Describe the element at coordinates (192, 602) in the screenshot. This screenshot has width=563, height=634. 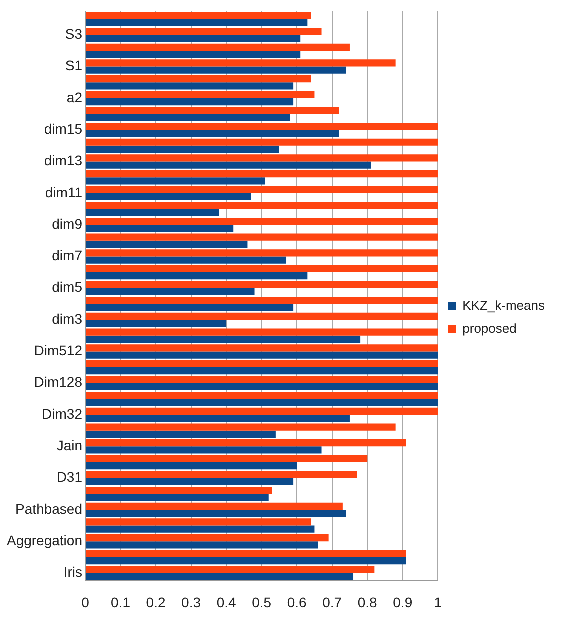
I see `x-tick-label: 0.3` at that location.